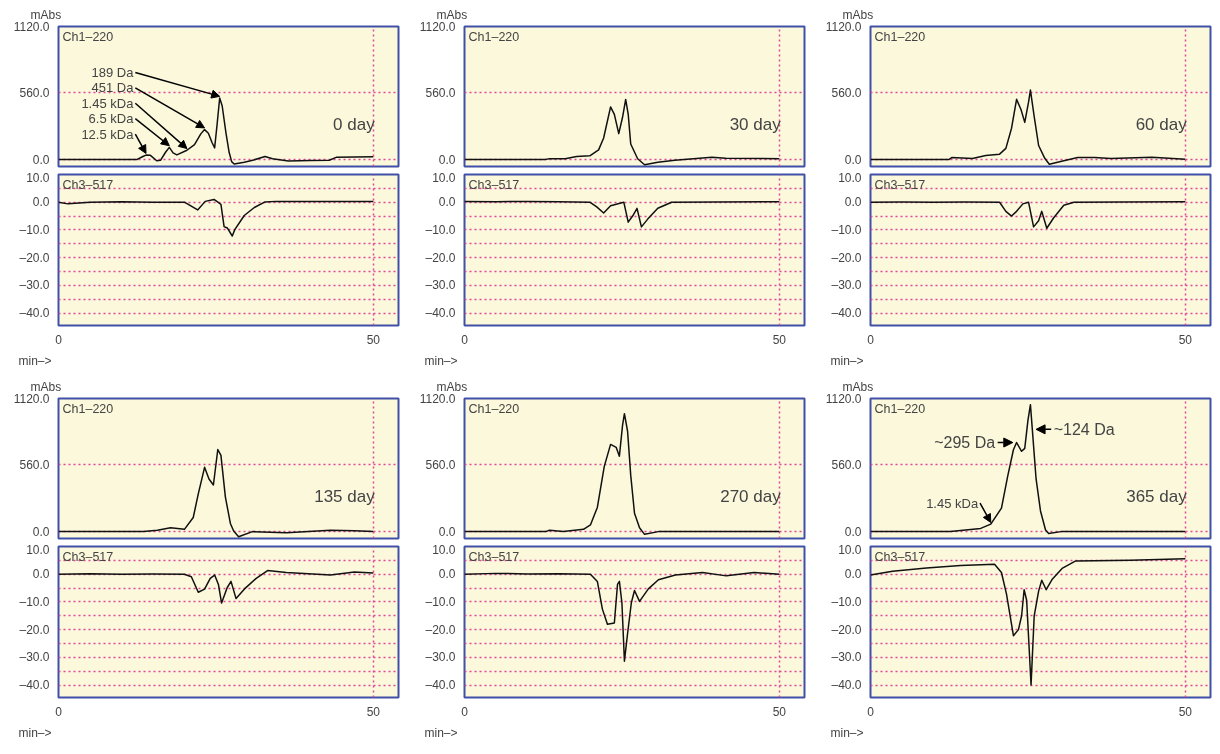 The image size is (1220, 754). I want to click on annotation: 12.5 kDa, so click(108, 134).